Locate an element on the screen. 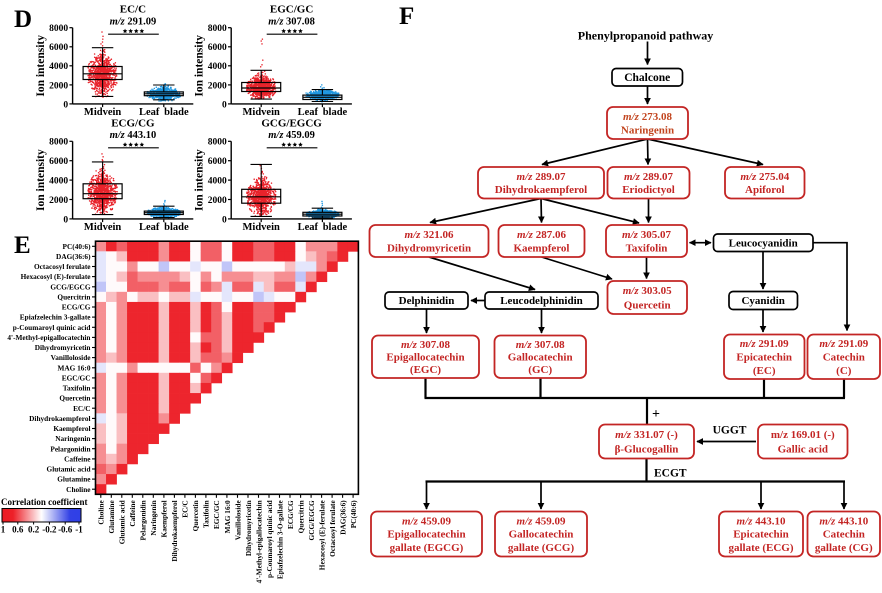 This screenshot has width=882, height=593. svg-text: -0.2 is located at coordinates (49, 530).